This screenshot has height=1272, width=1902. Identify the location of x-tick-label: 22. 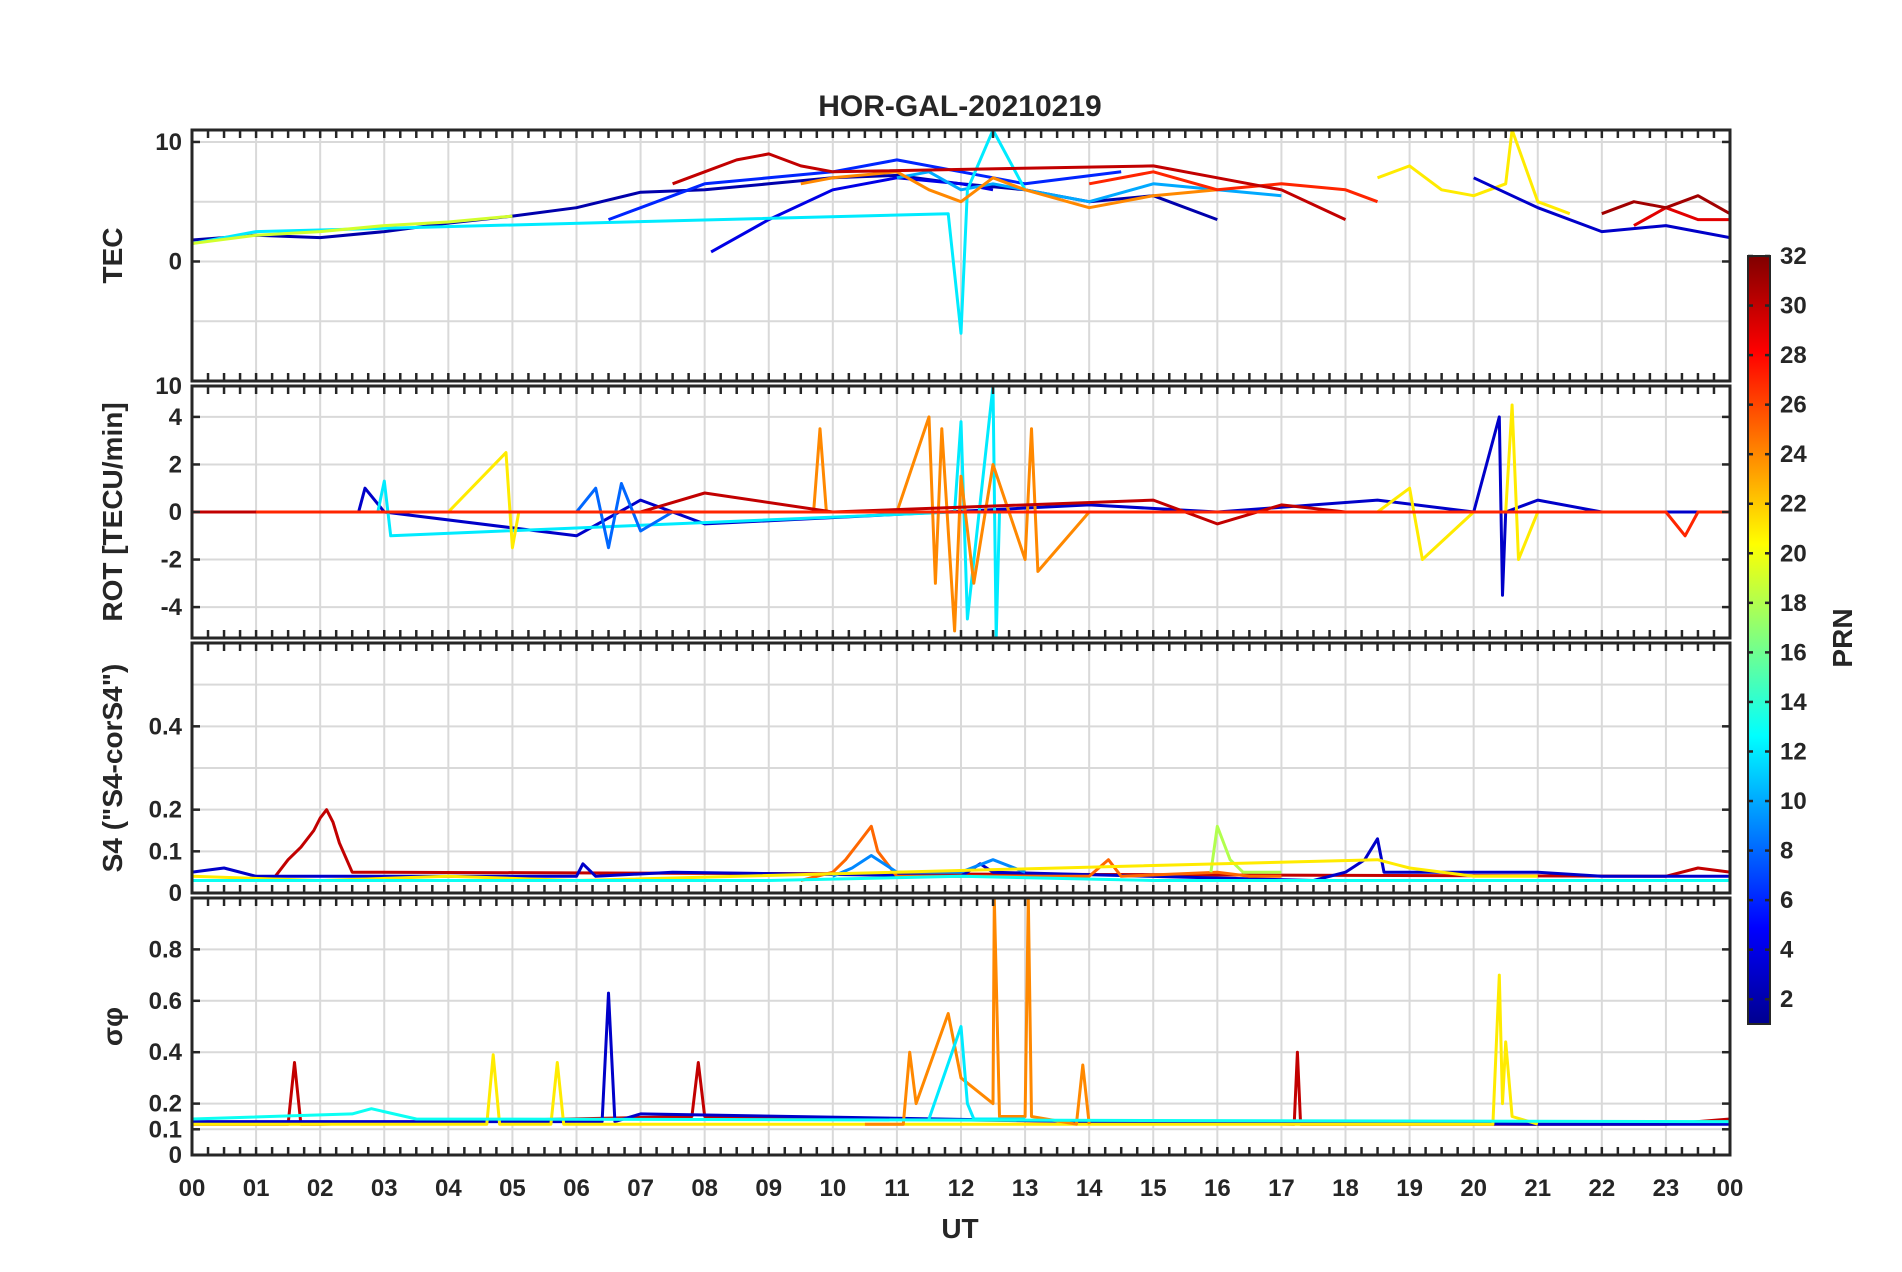
(1601, 1188).